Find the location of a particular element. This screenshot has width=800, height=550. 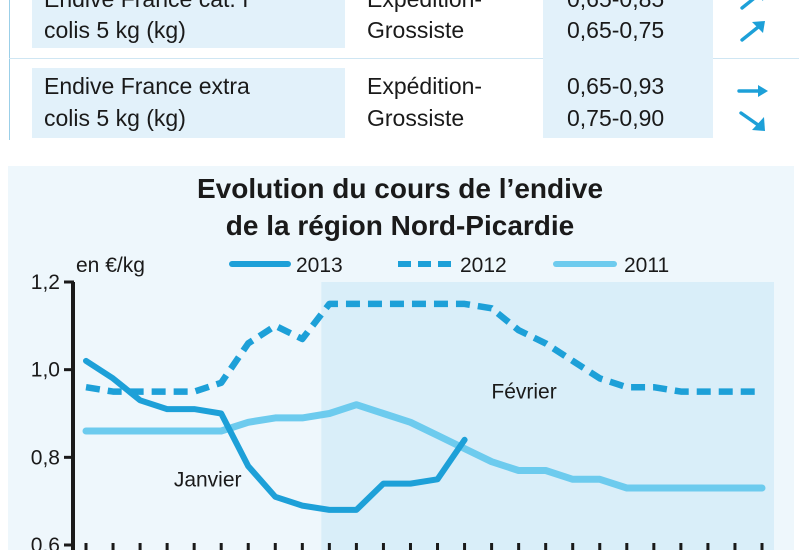

trend-flat-icon is located at coordinates (752, 91).